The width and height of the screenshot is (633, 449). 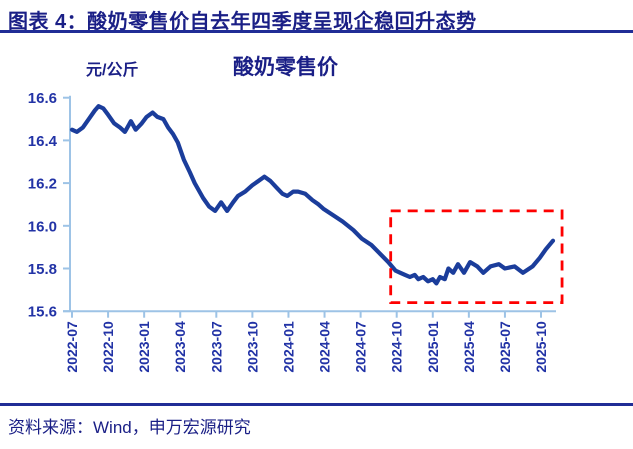 What do you see at coordinates (285, 67) in the screenshot?
I see `chart-title: 酸奶零售价` at bounding box center [285, 67].